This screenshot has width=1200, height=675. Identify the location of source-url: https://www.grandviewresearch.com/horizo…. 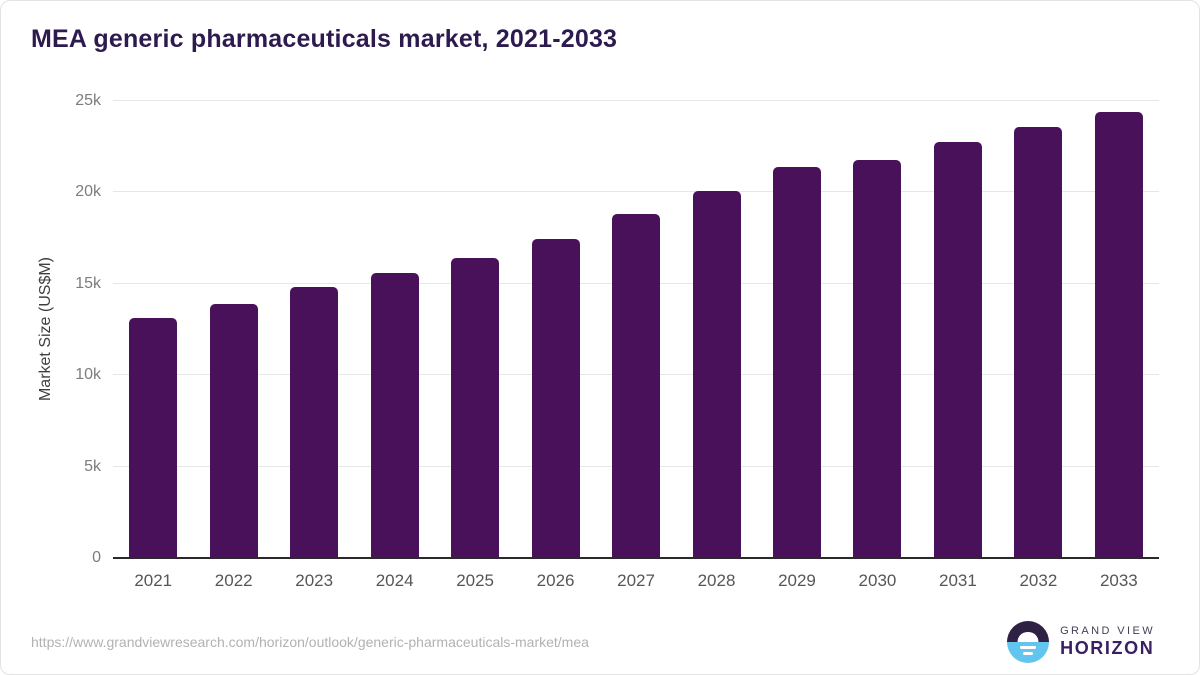
(310, 642).